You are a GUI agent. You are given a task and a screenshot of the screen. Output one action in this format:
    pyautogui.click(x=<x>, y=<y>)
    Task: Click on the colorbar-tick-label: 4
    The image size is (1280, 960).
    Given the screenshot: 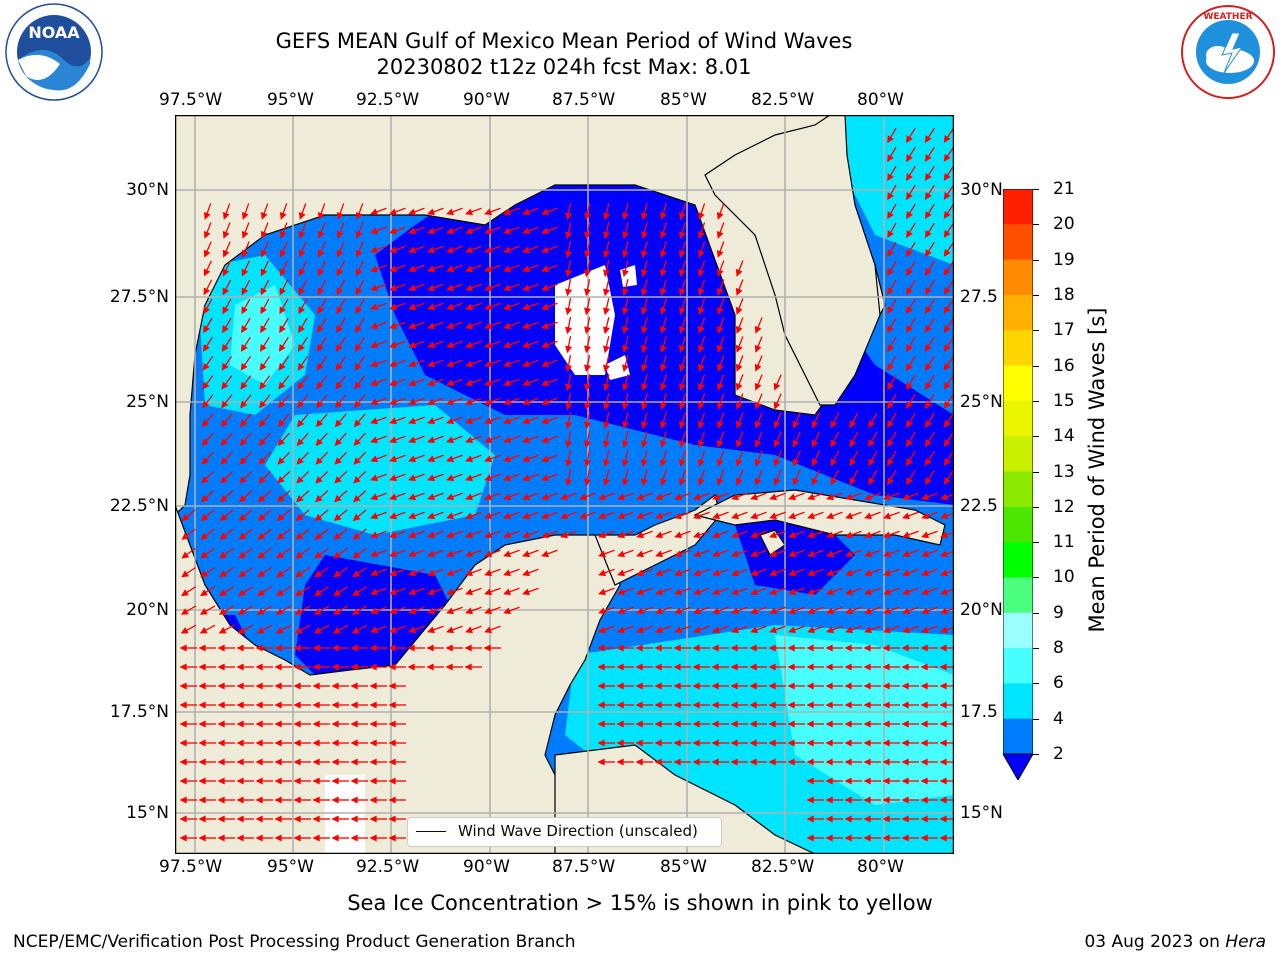 What is the action you would take?
    pyautogui.click(x=1058, y=718)
    